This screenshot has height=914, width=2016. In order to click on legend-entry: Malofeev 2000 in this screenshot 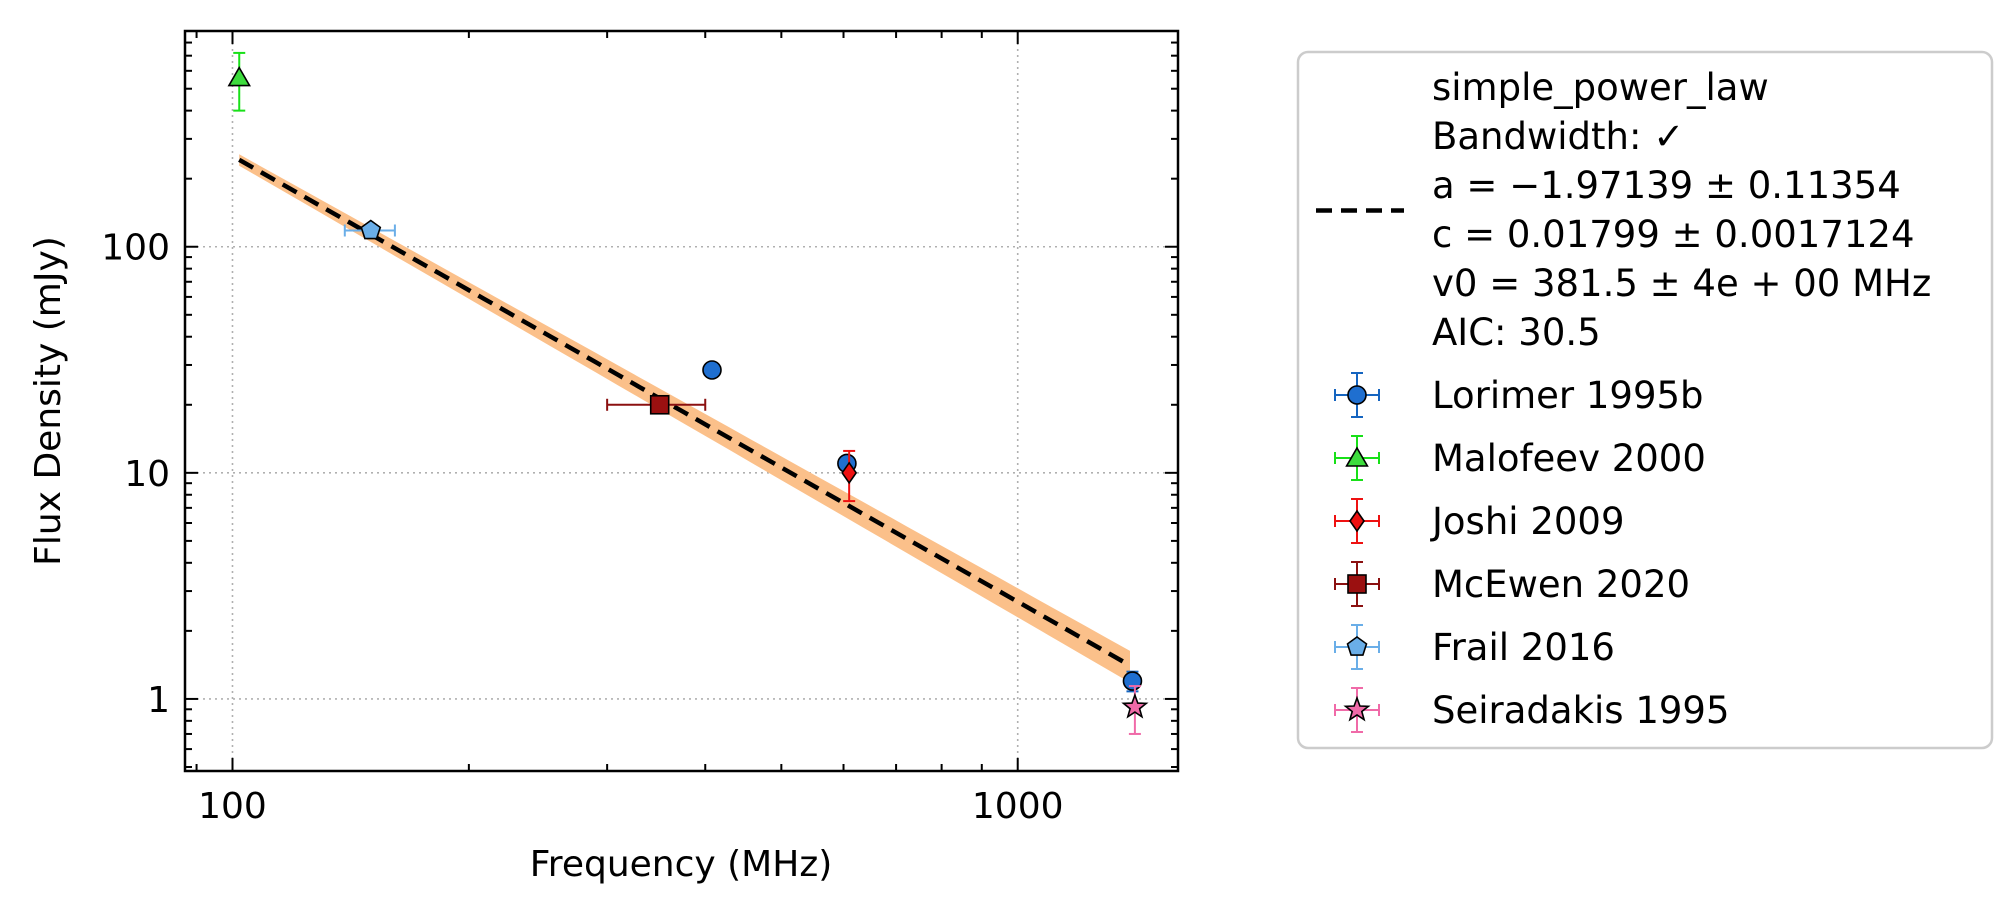, I will do `click(1520, 458)`.